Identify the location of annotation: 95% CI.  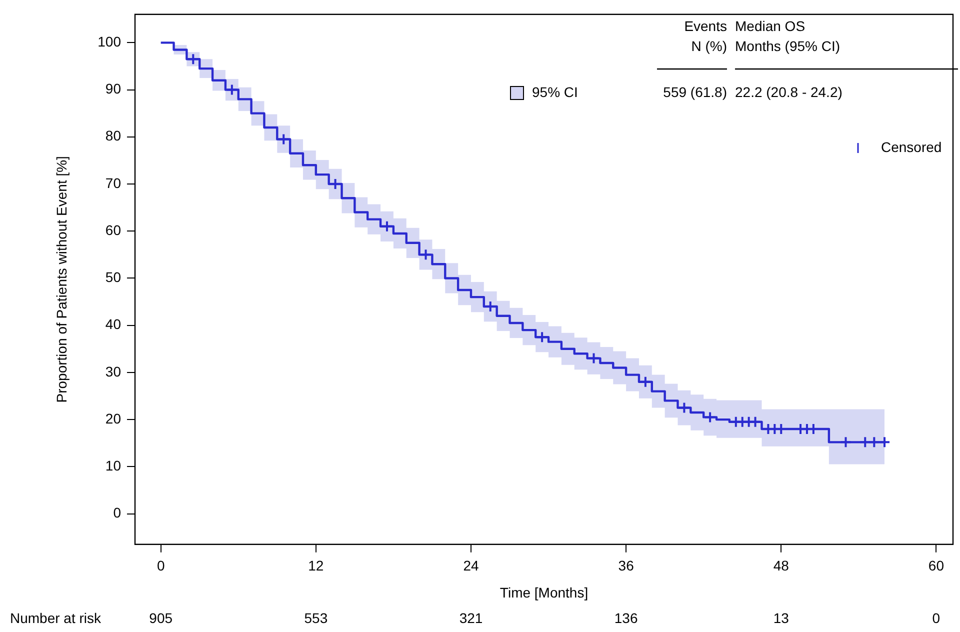
(555, 92).